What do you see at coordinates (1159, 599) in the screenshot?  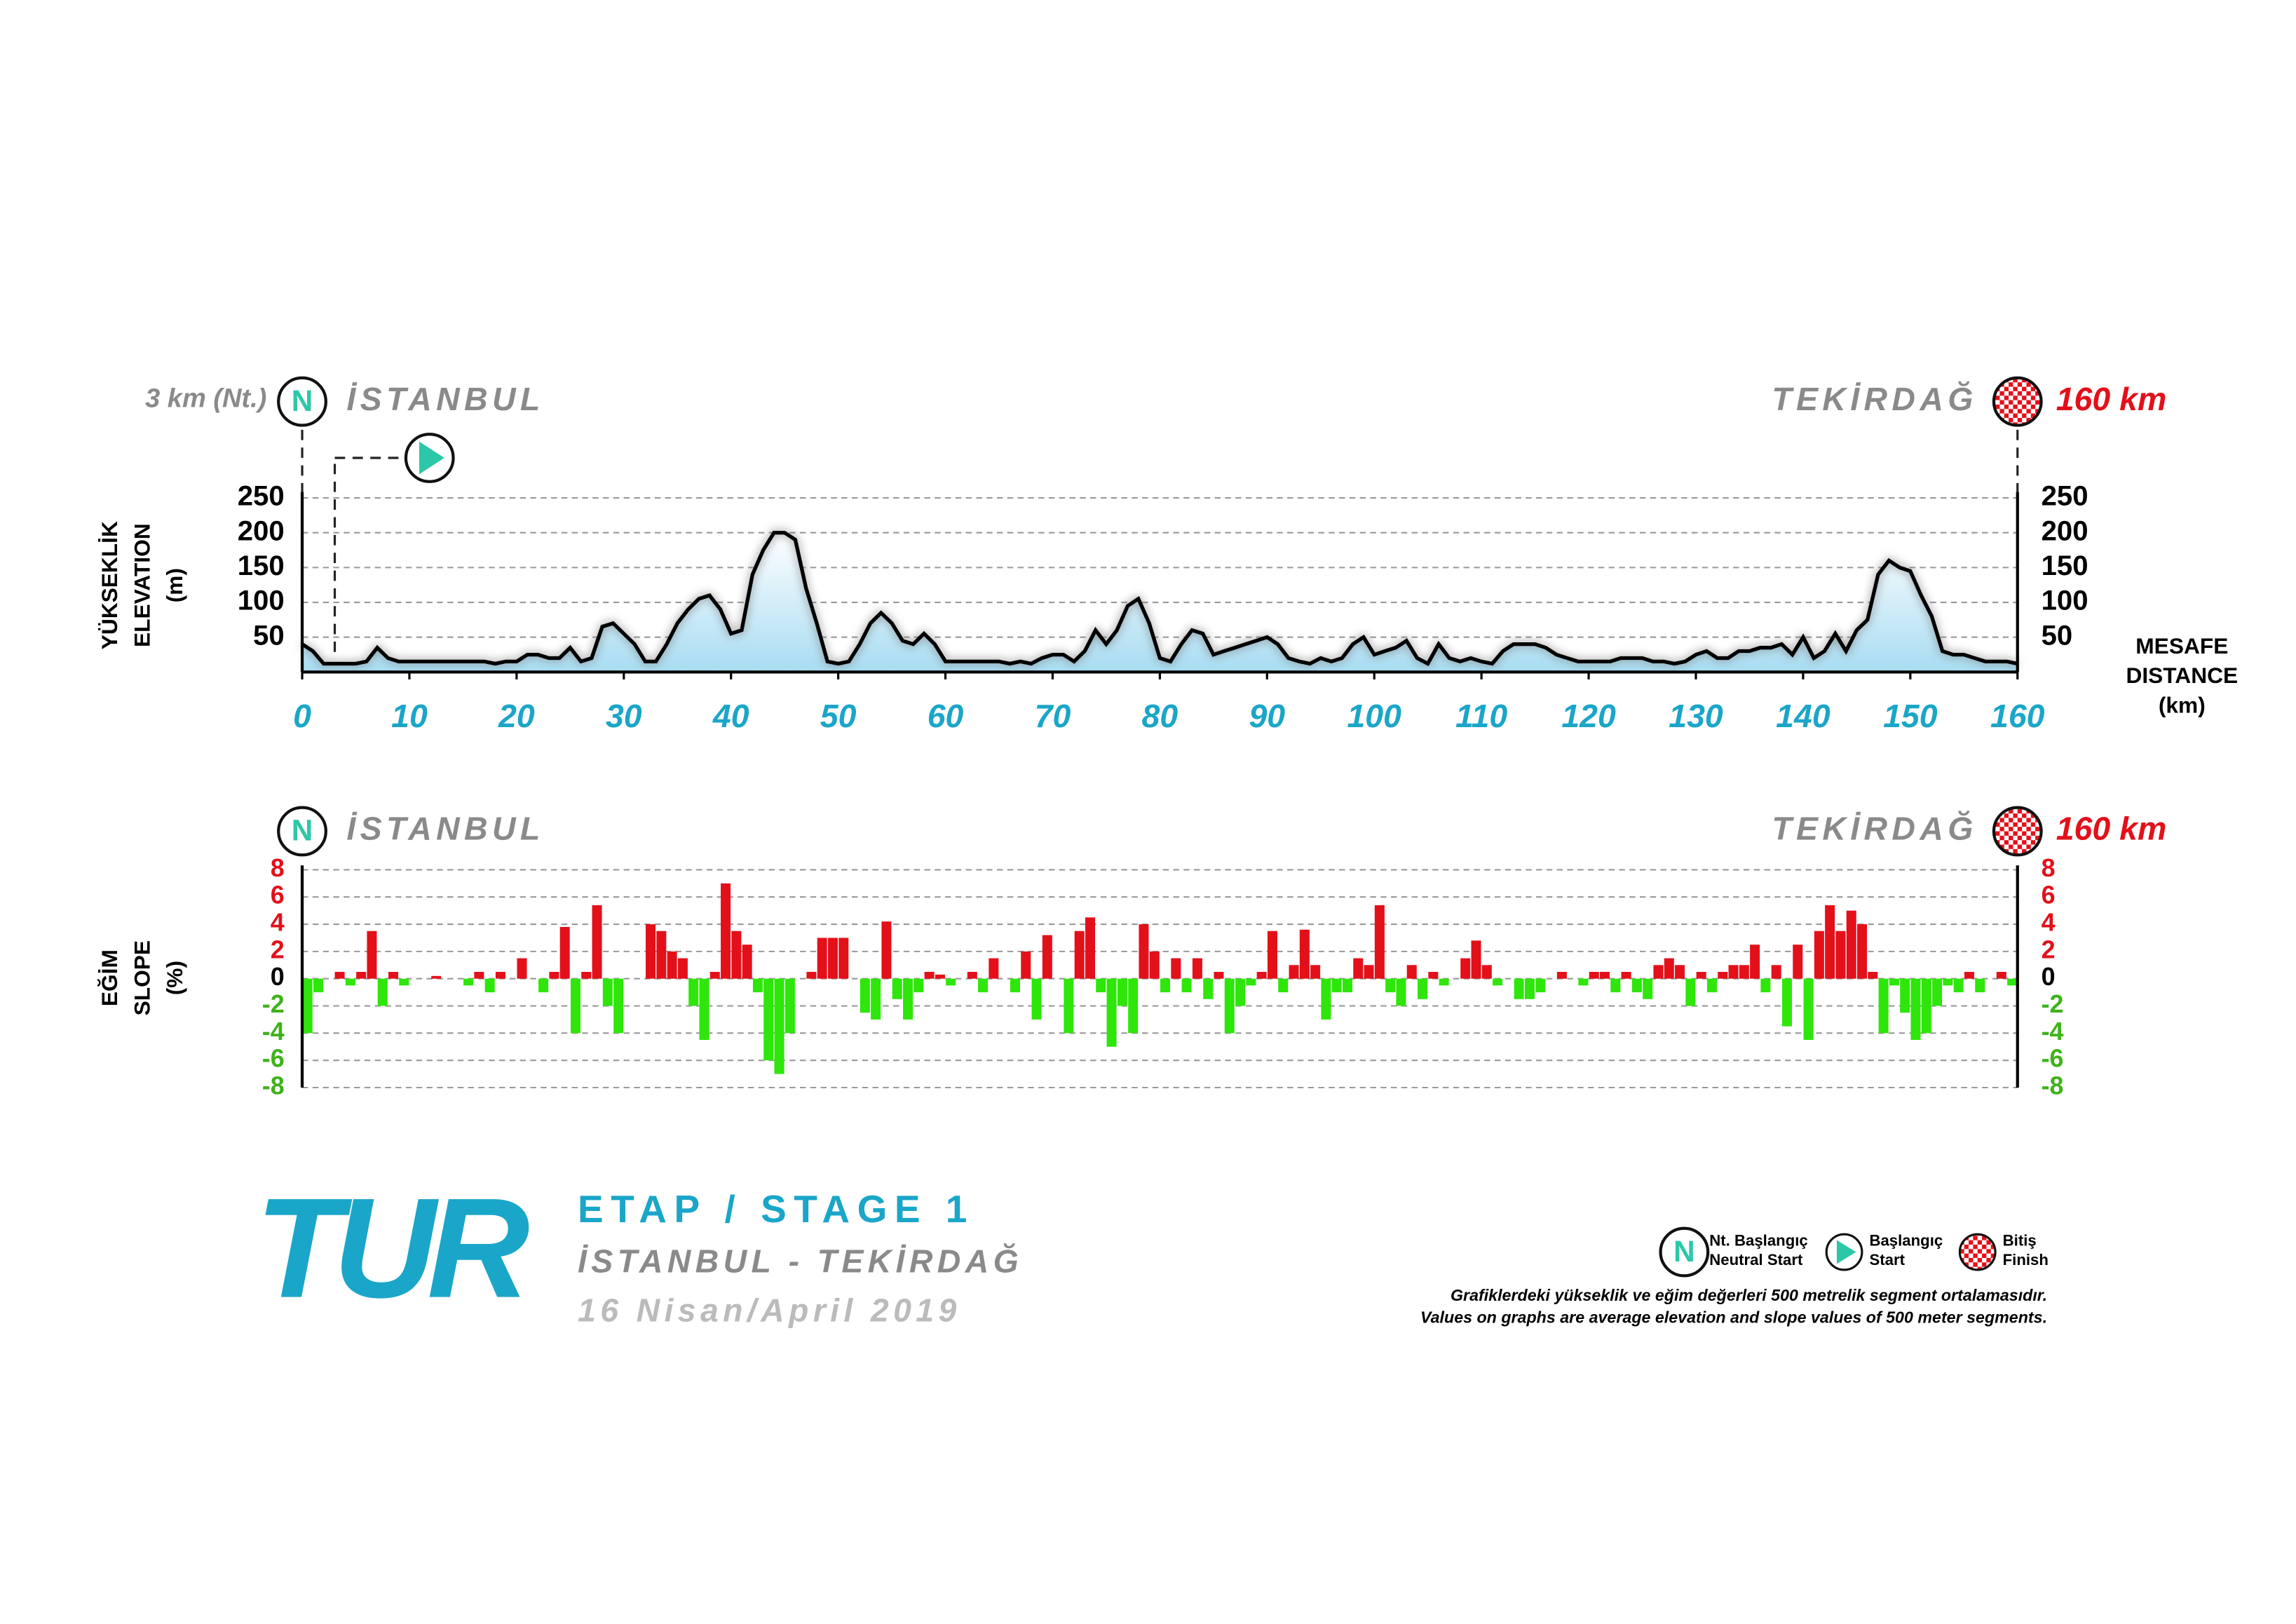 I see `elevation-line` at bounding box center [1159, 599].